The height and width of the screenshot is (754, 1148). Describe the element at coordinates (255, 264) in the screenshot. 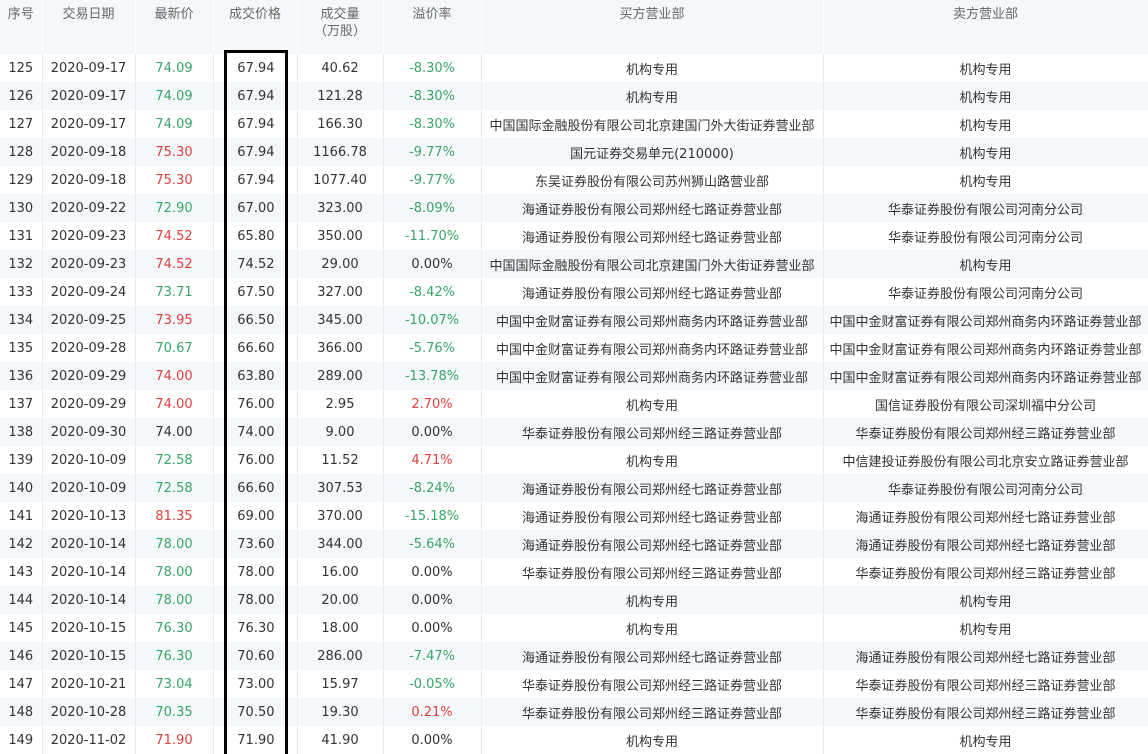

I see `cell-trade-price: 74.52` at that location.